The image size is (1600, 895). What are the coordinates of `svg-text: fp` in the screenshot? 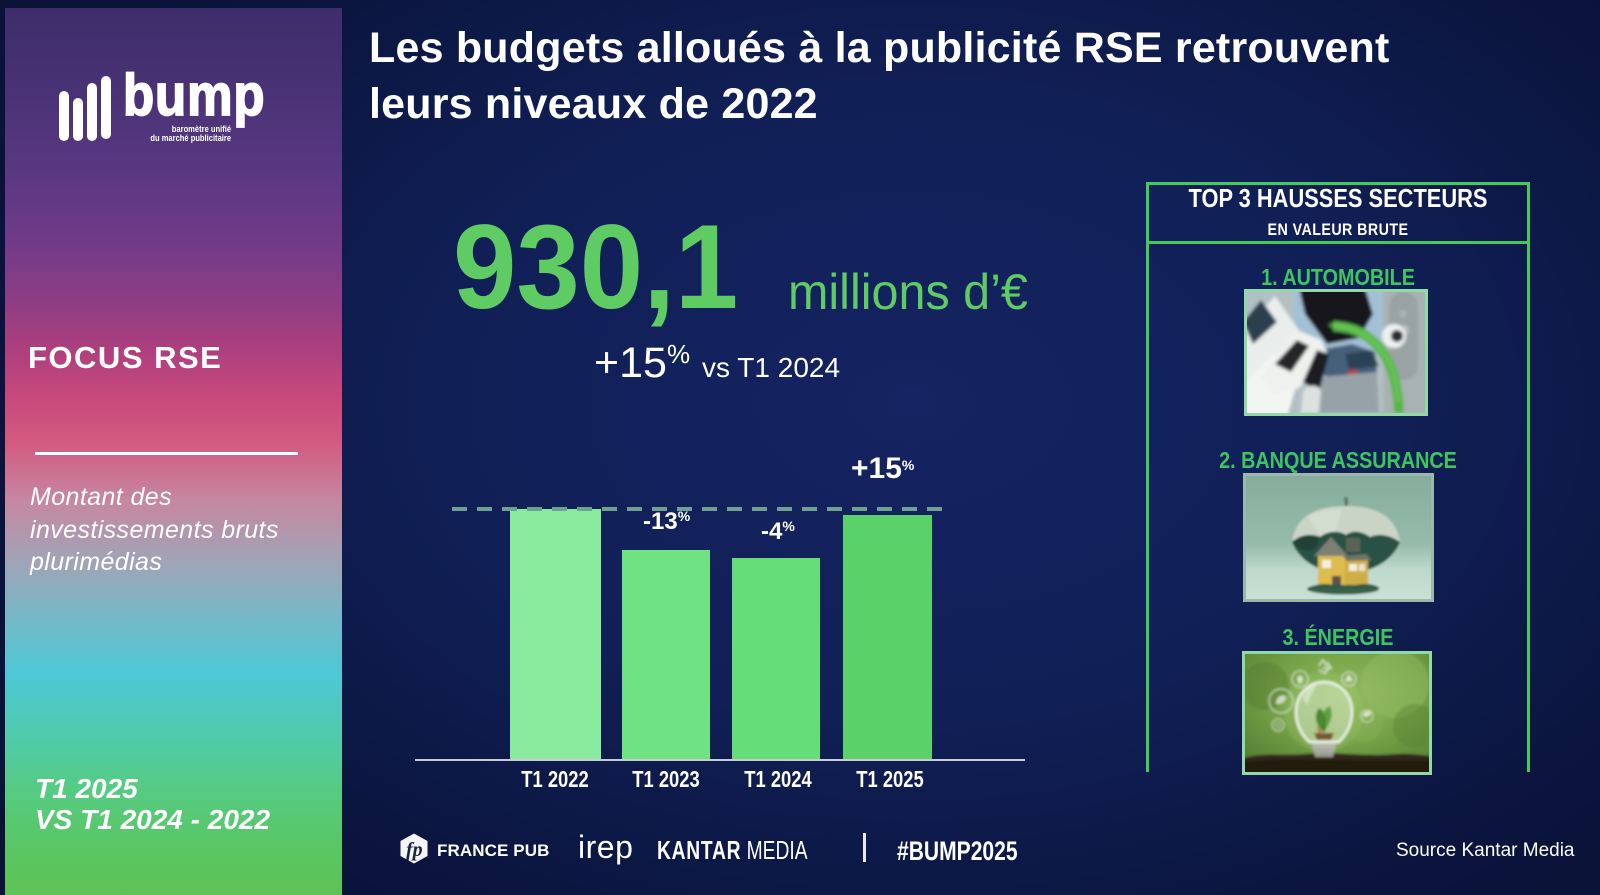 It's located at (414, 850).